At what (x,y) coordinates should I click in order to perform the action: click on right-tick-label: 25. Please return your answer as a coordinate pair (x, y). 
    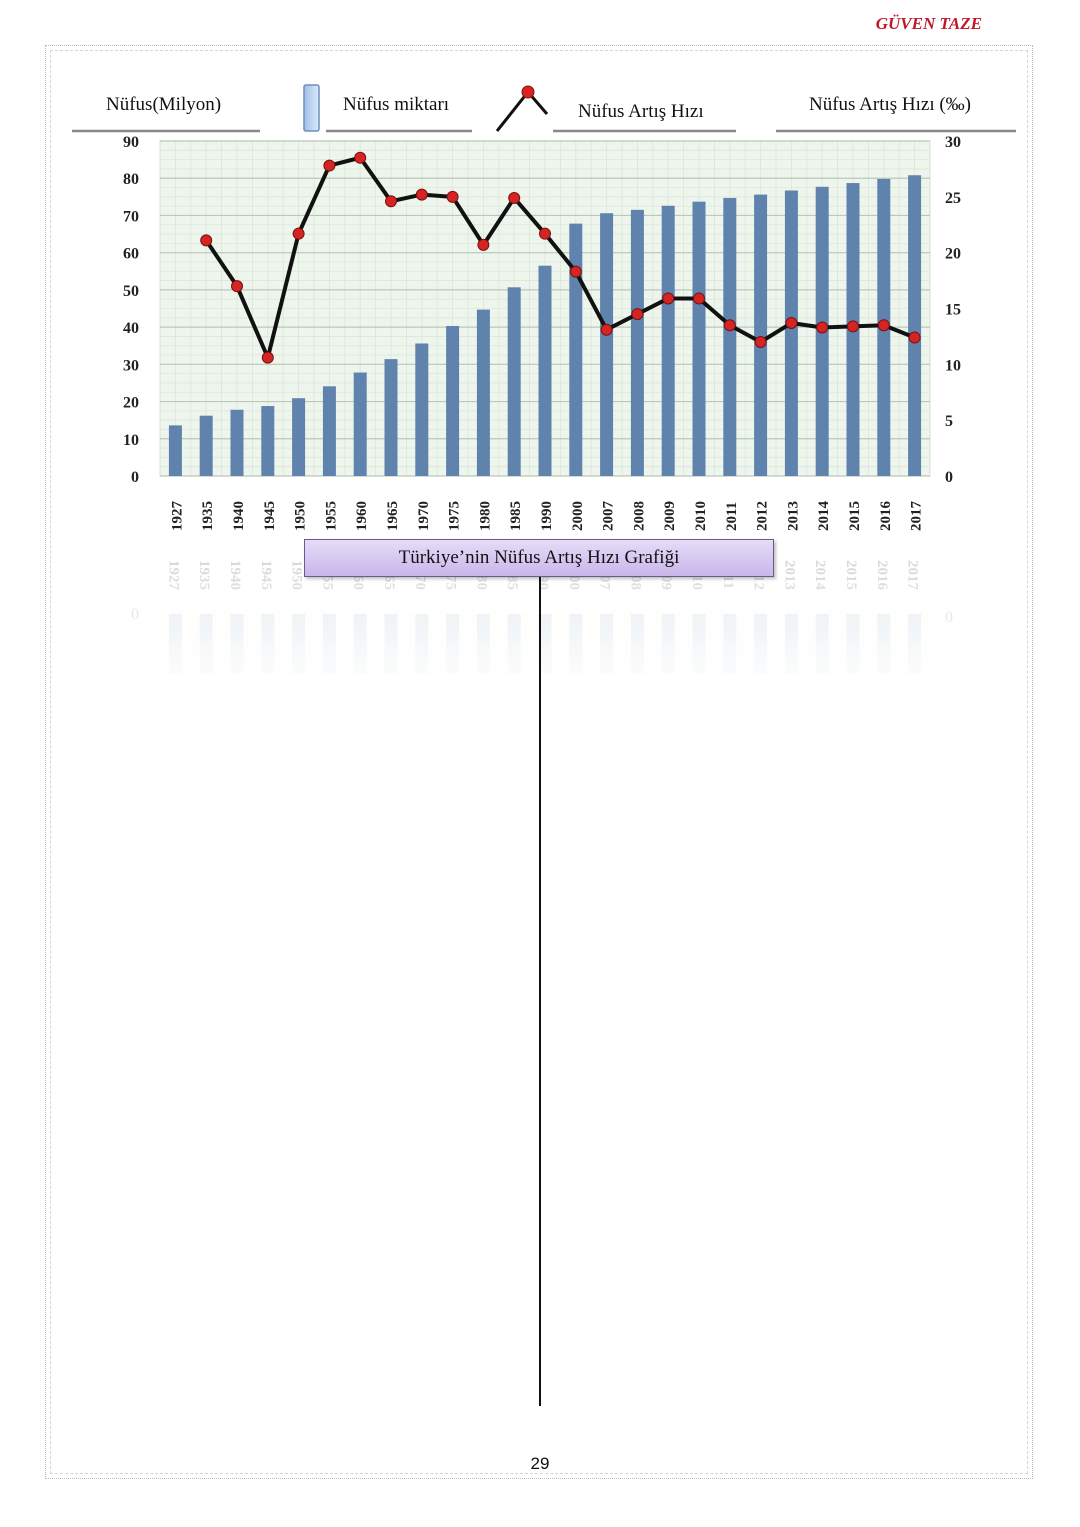
    Looking at the image, I should click on (953, 198).